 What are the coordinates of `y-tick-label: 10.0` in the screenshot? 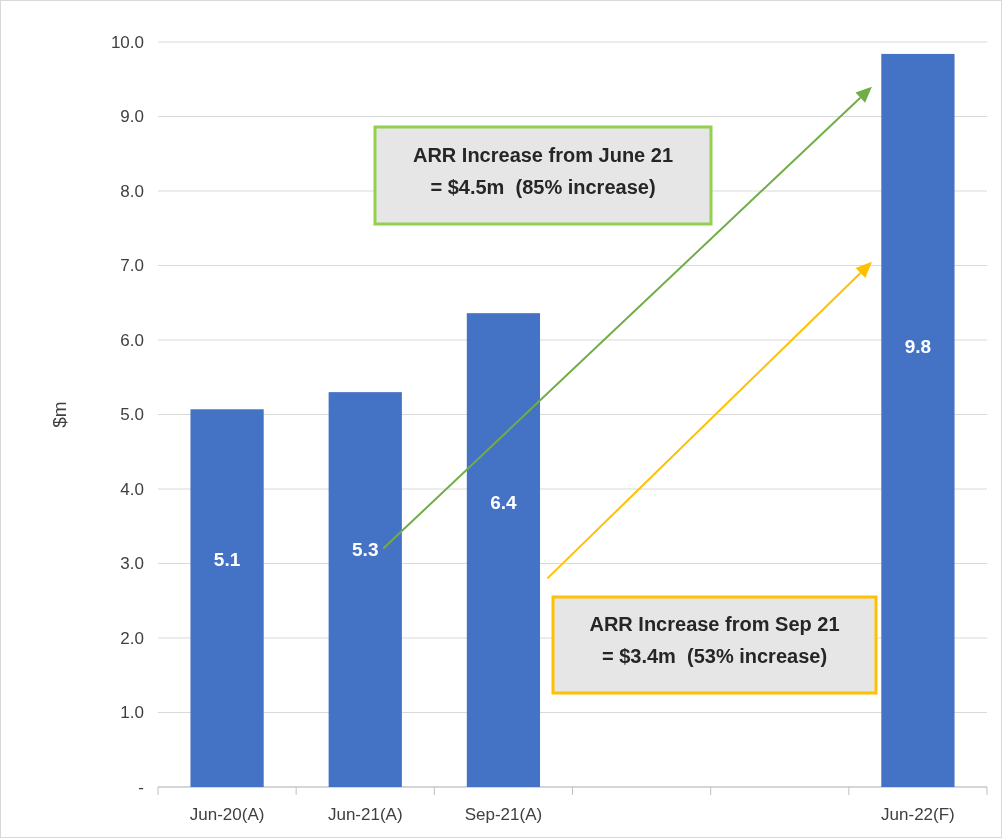 It's located at (127, 42).